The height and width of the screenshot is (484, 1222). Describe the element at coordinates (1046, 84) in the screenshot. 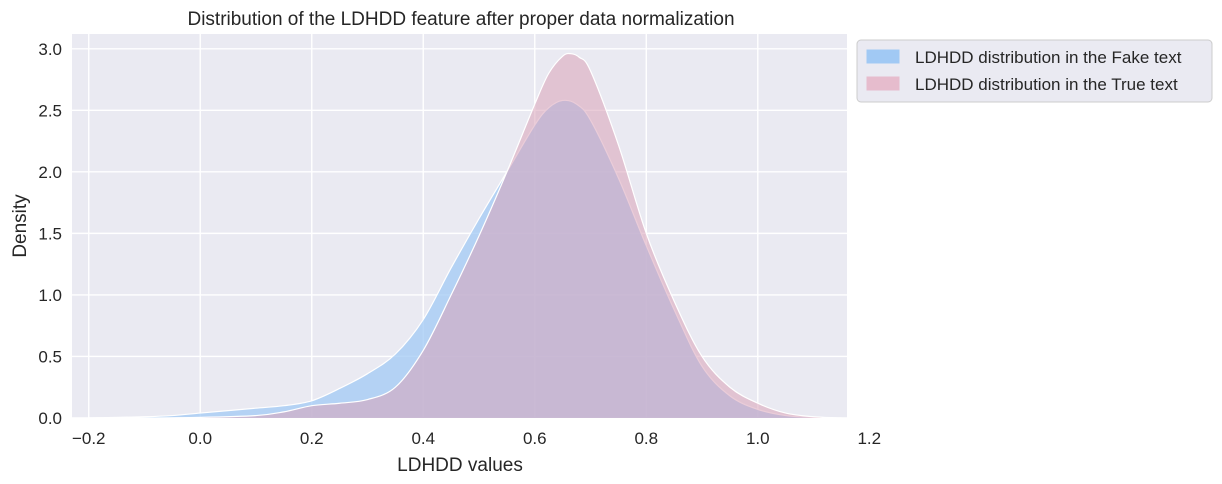

I see `legend-label-true: LDHDD distribution in the True text` at that location.